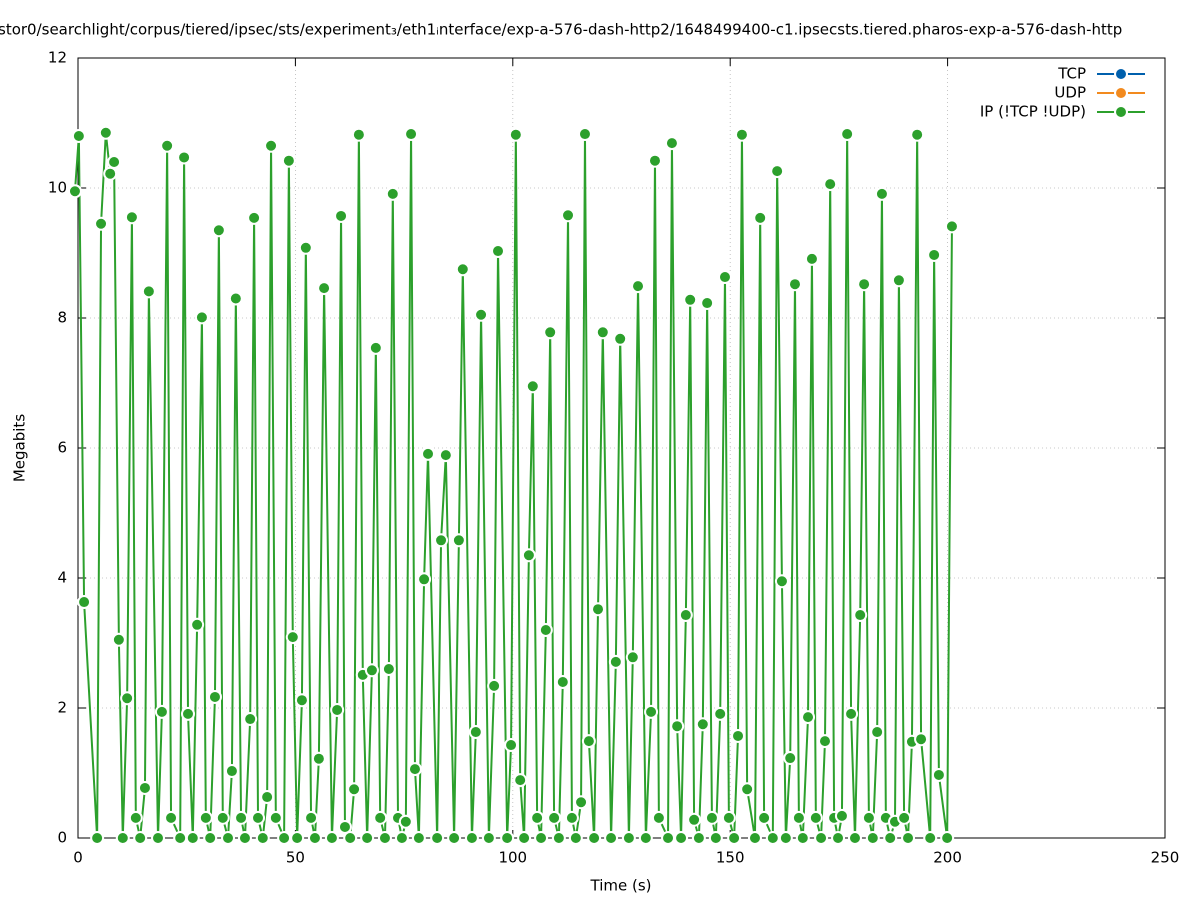 Image resolution: width=1197 pixels, height=900 pixels. I want to click on y-tick-label: 0, so click(62, 838).